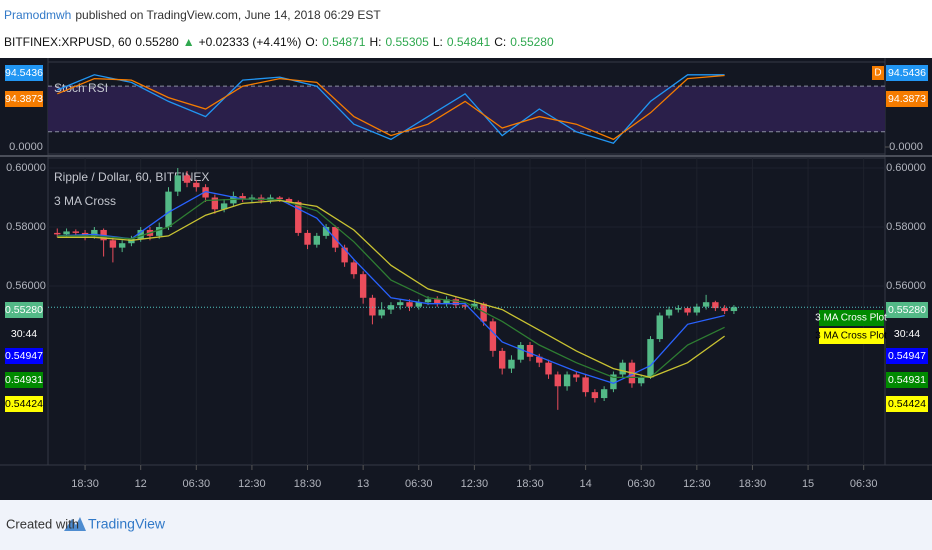 The image size is (932, 550). Describe the element at coordinates (141, 484) in the screenshot. I see `x-tick-label: 12` at that location.